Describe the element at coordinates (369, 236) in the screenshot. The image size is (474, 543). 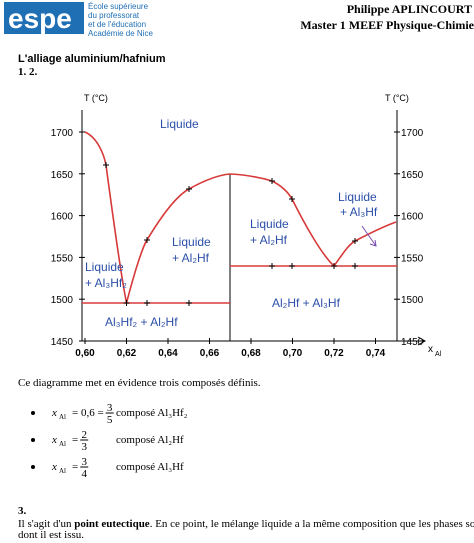
I see `arrow` at that location.